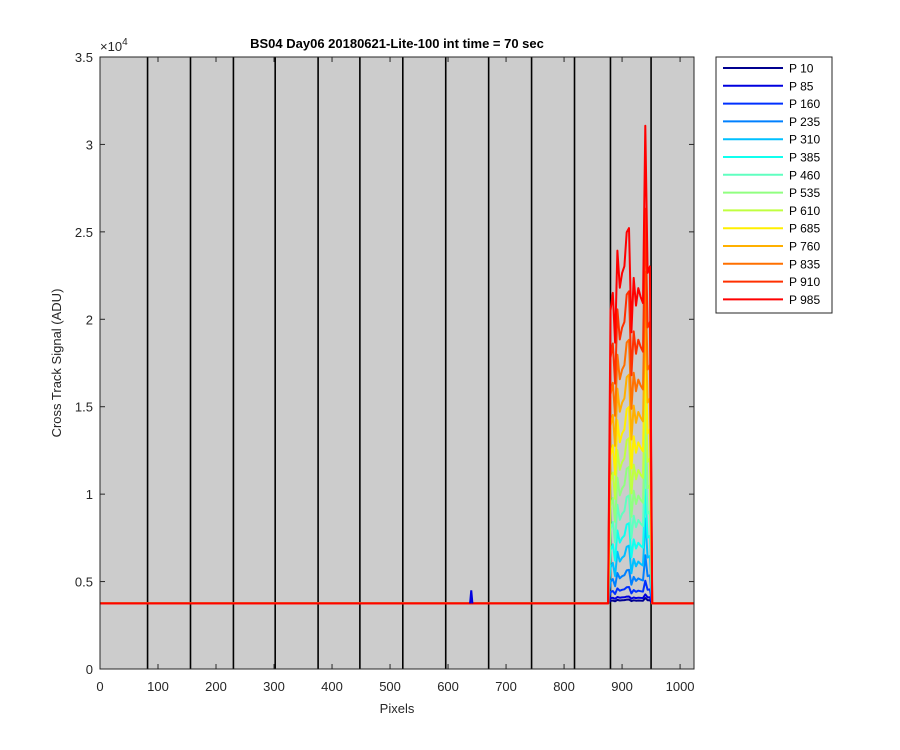 The image size is (900, 750). I want to click on legend-label: P 160, so click(804, 104).